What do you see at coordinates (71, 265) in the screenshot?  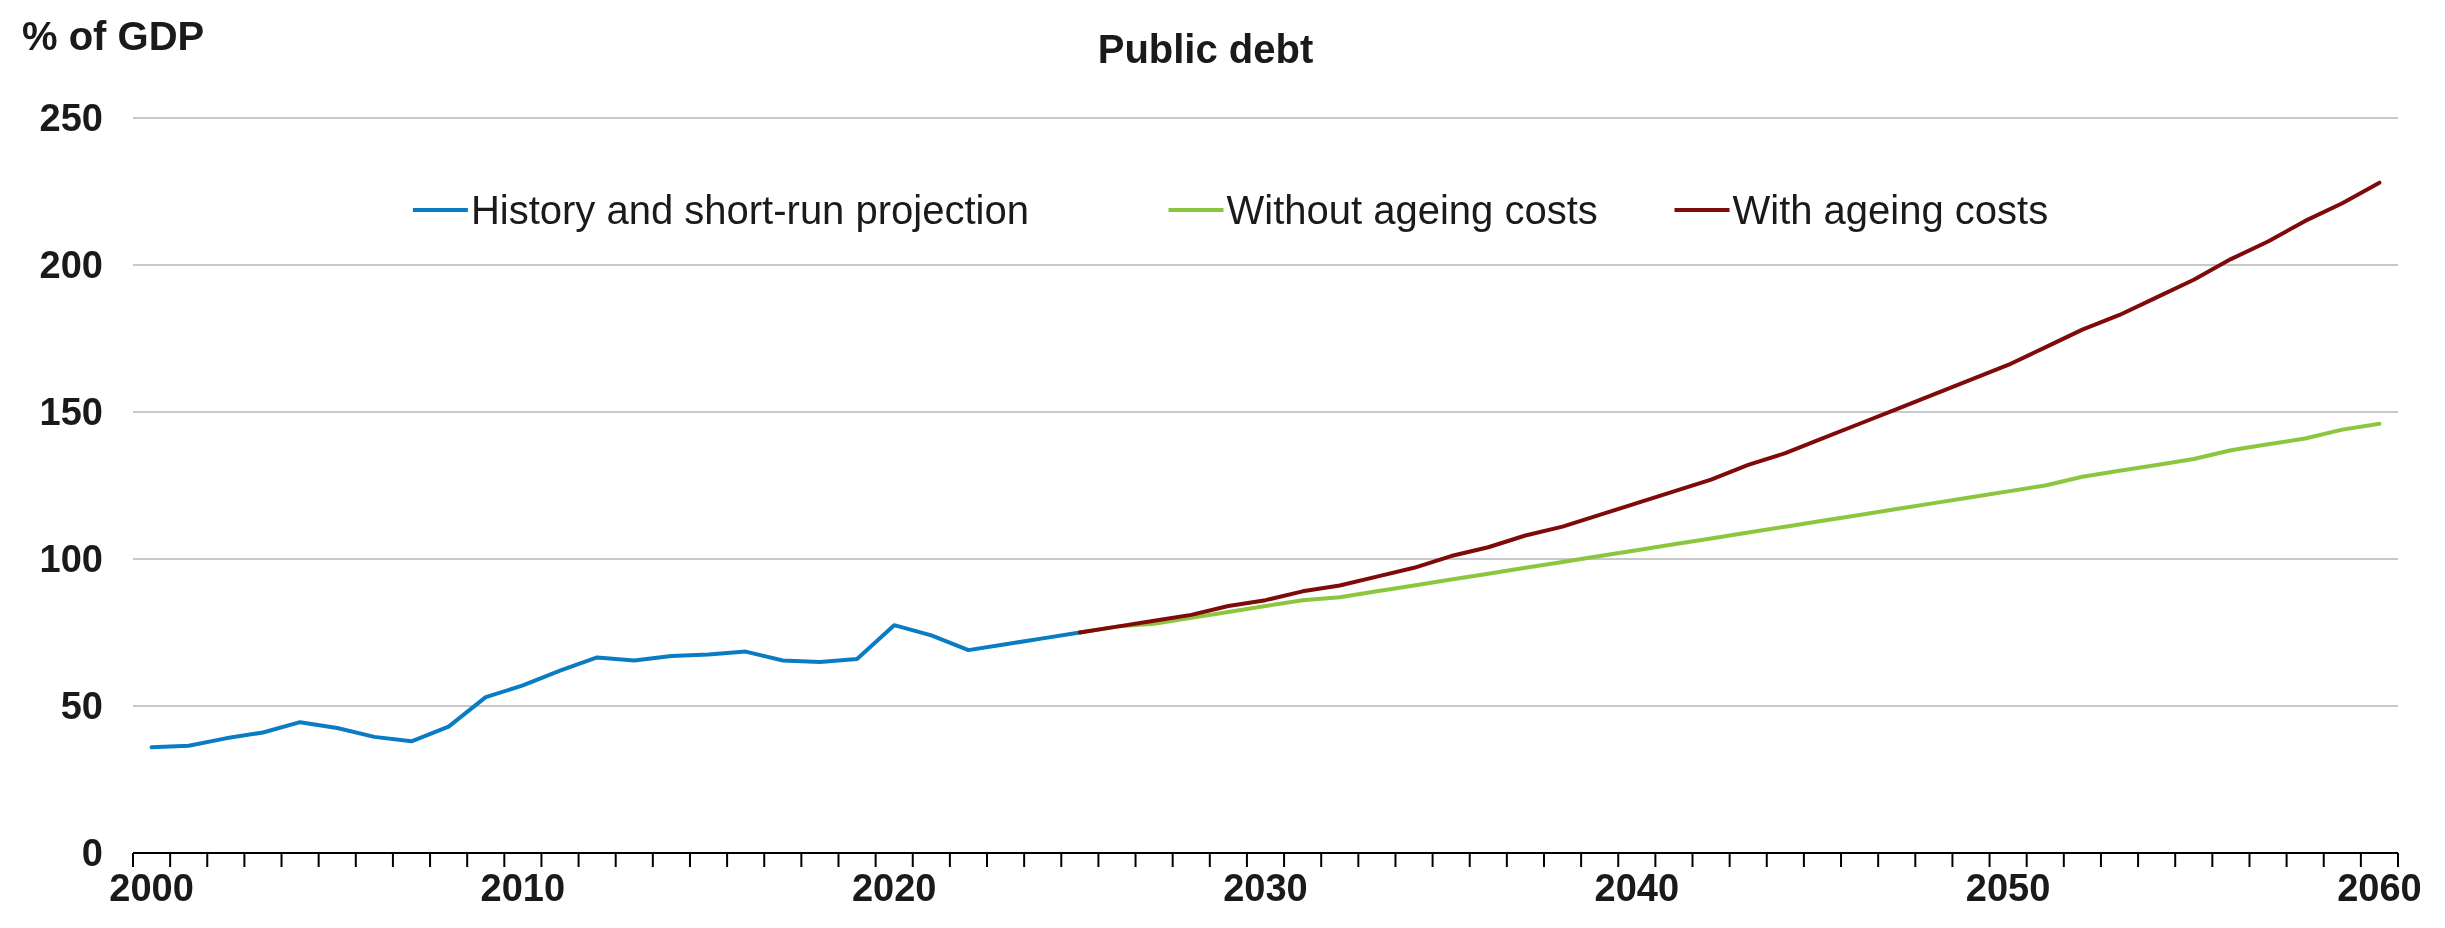 I see `y-tick-label: 200` at bounding box center [71, 265].